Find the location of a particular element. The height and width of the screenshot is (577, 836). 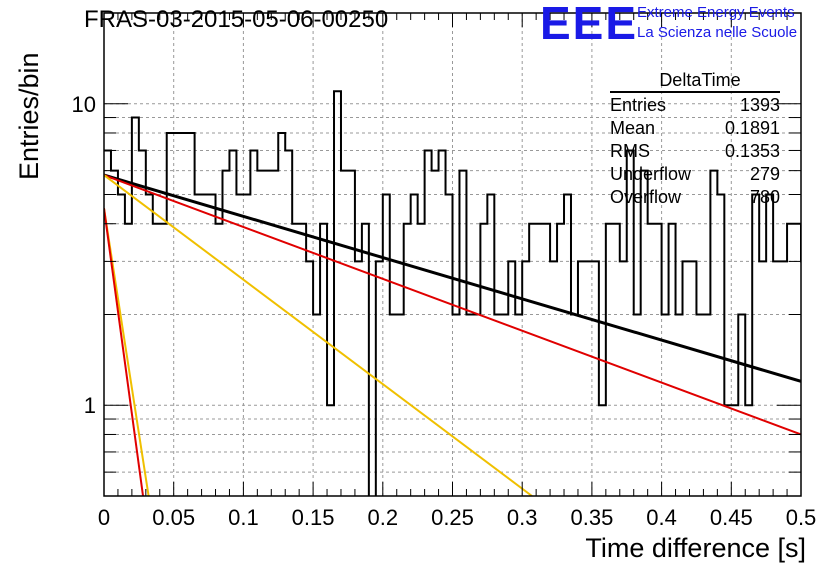

run-title: FRAS-03-2015-05-06-00250 is located at coordinates (236, 19).